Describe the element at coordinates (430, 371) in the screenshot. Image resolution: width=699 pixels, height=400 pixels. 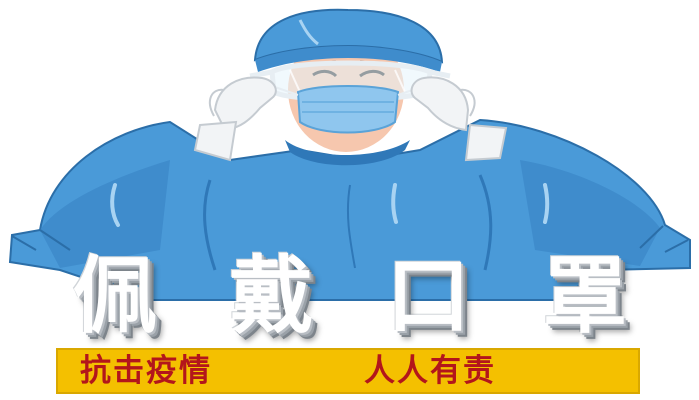
I see `slogan-right: 人人有责` at that location.